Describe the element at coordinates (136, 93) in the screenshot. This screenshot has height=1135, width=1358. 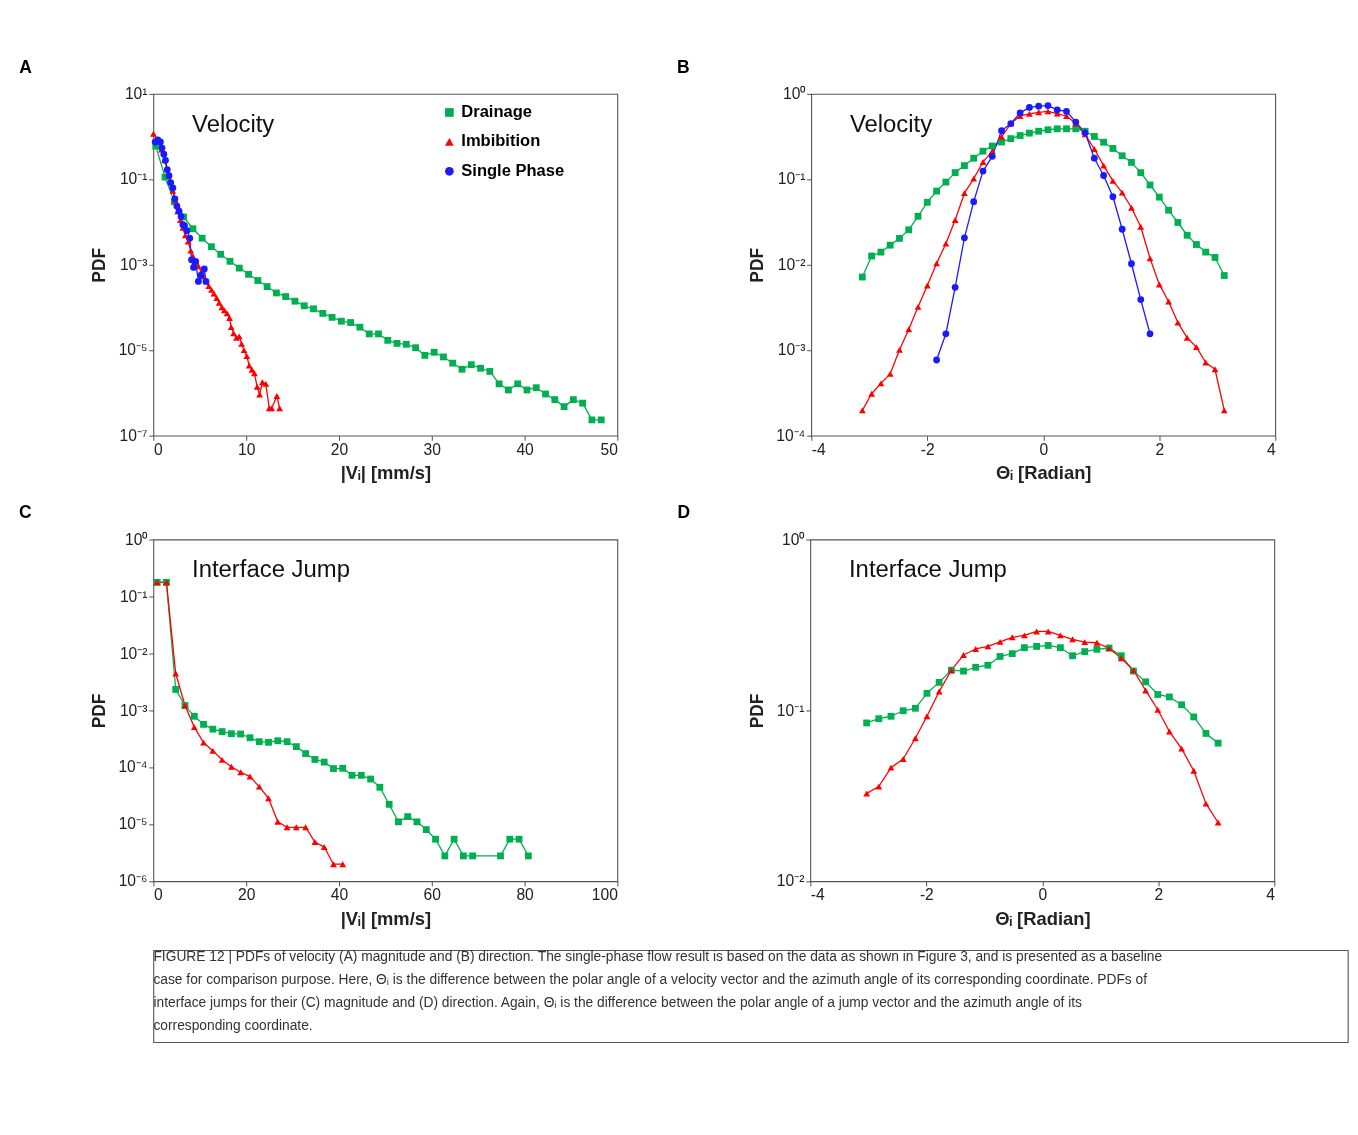
I see `y-tick-label: 10¹` at that location.